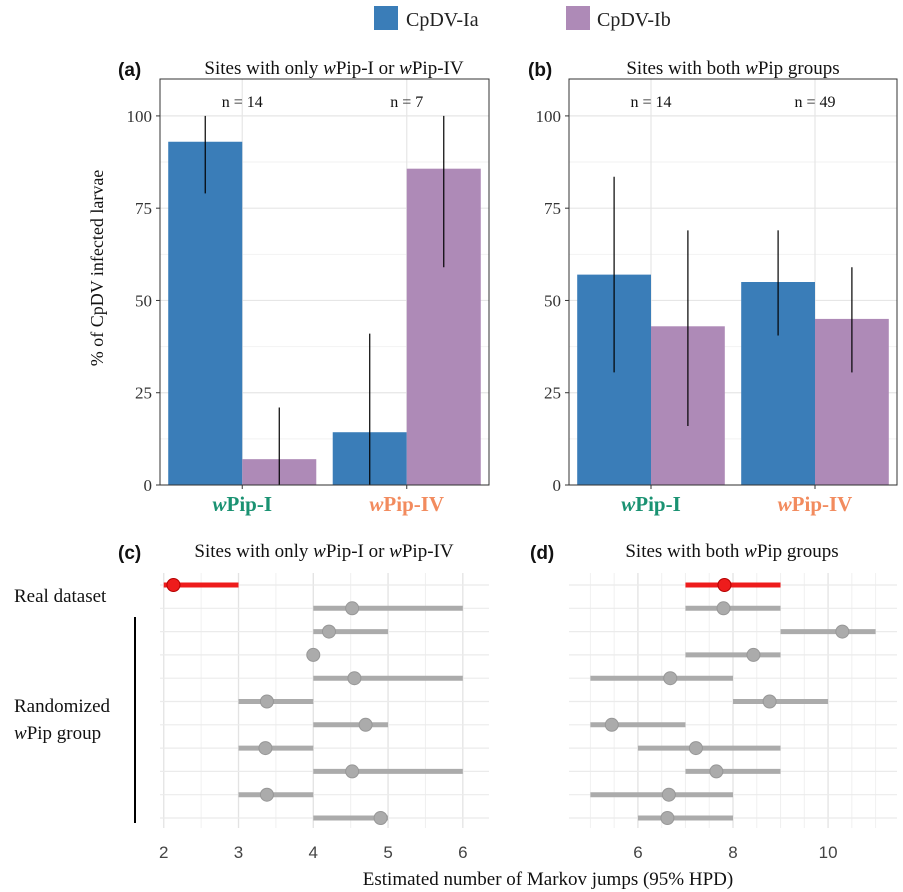  Describe the element at coordinates (323, 551) in the screenshot. I see `panel-c-title: Sites with only wPip-I or wPip-IV` at that location.